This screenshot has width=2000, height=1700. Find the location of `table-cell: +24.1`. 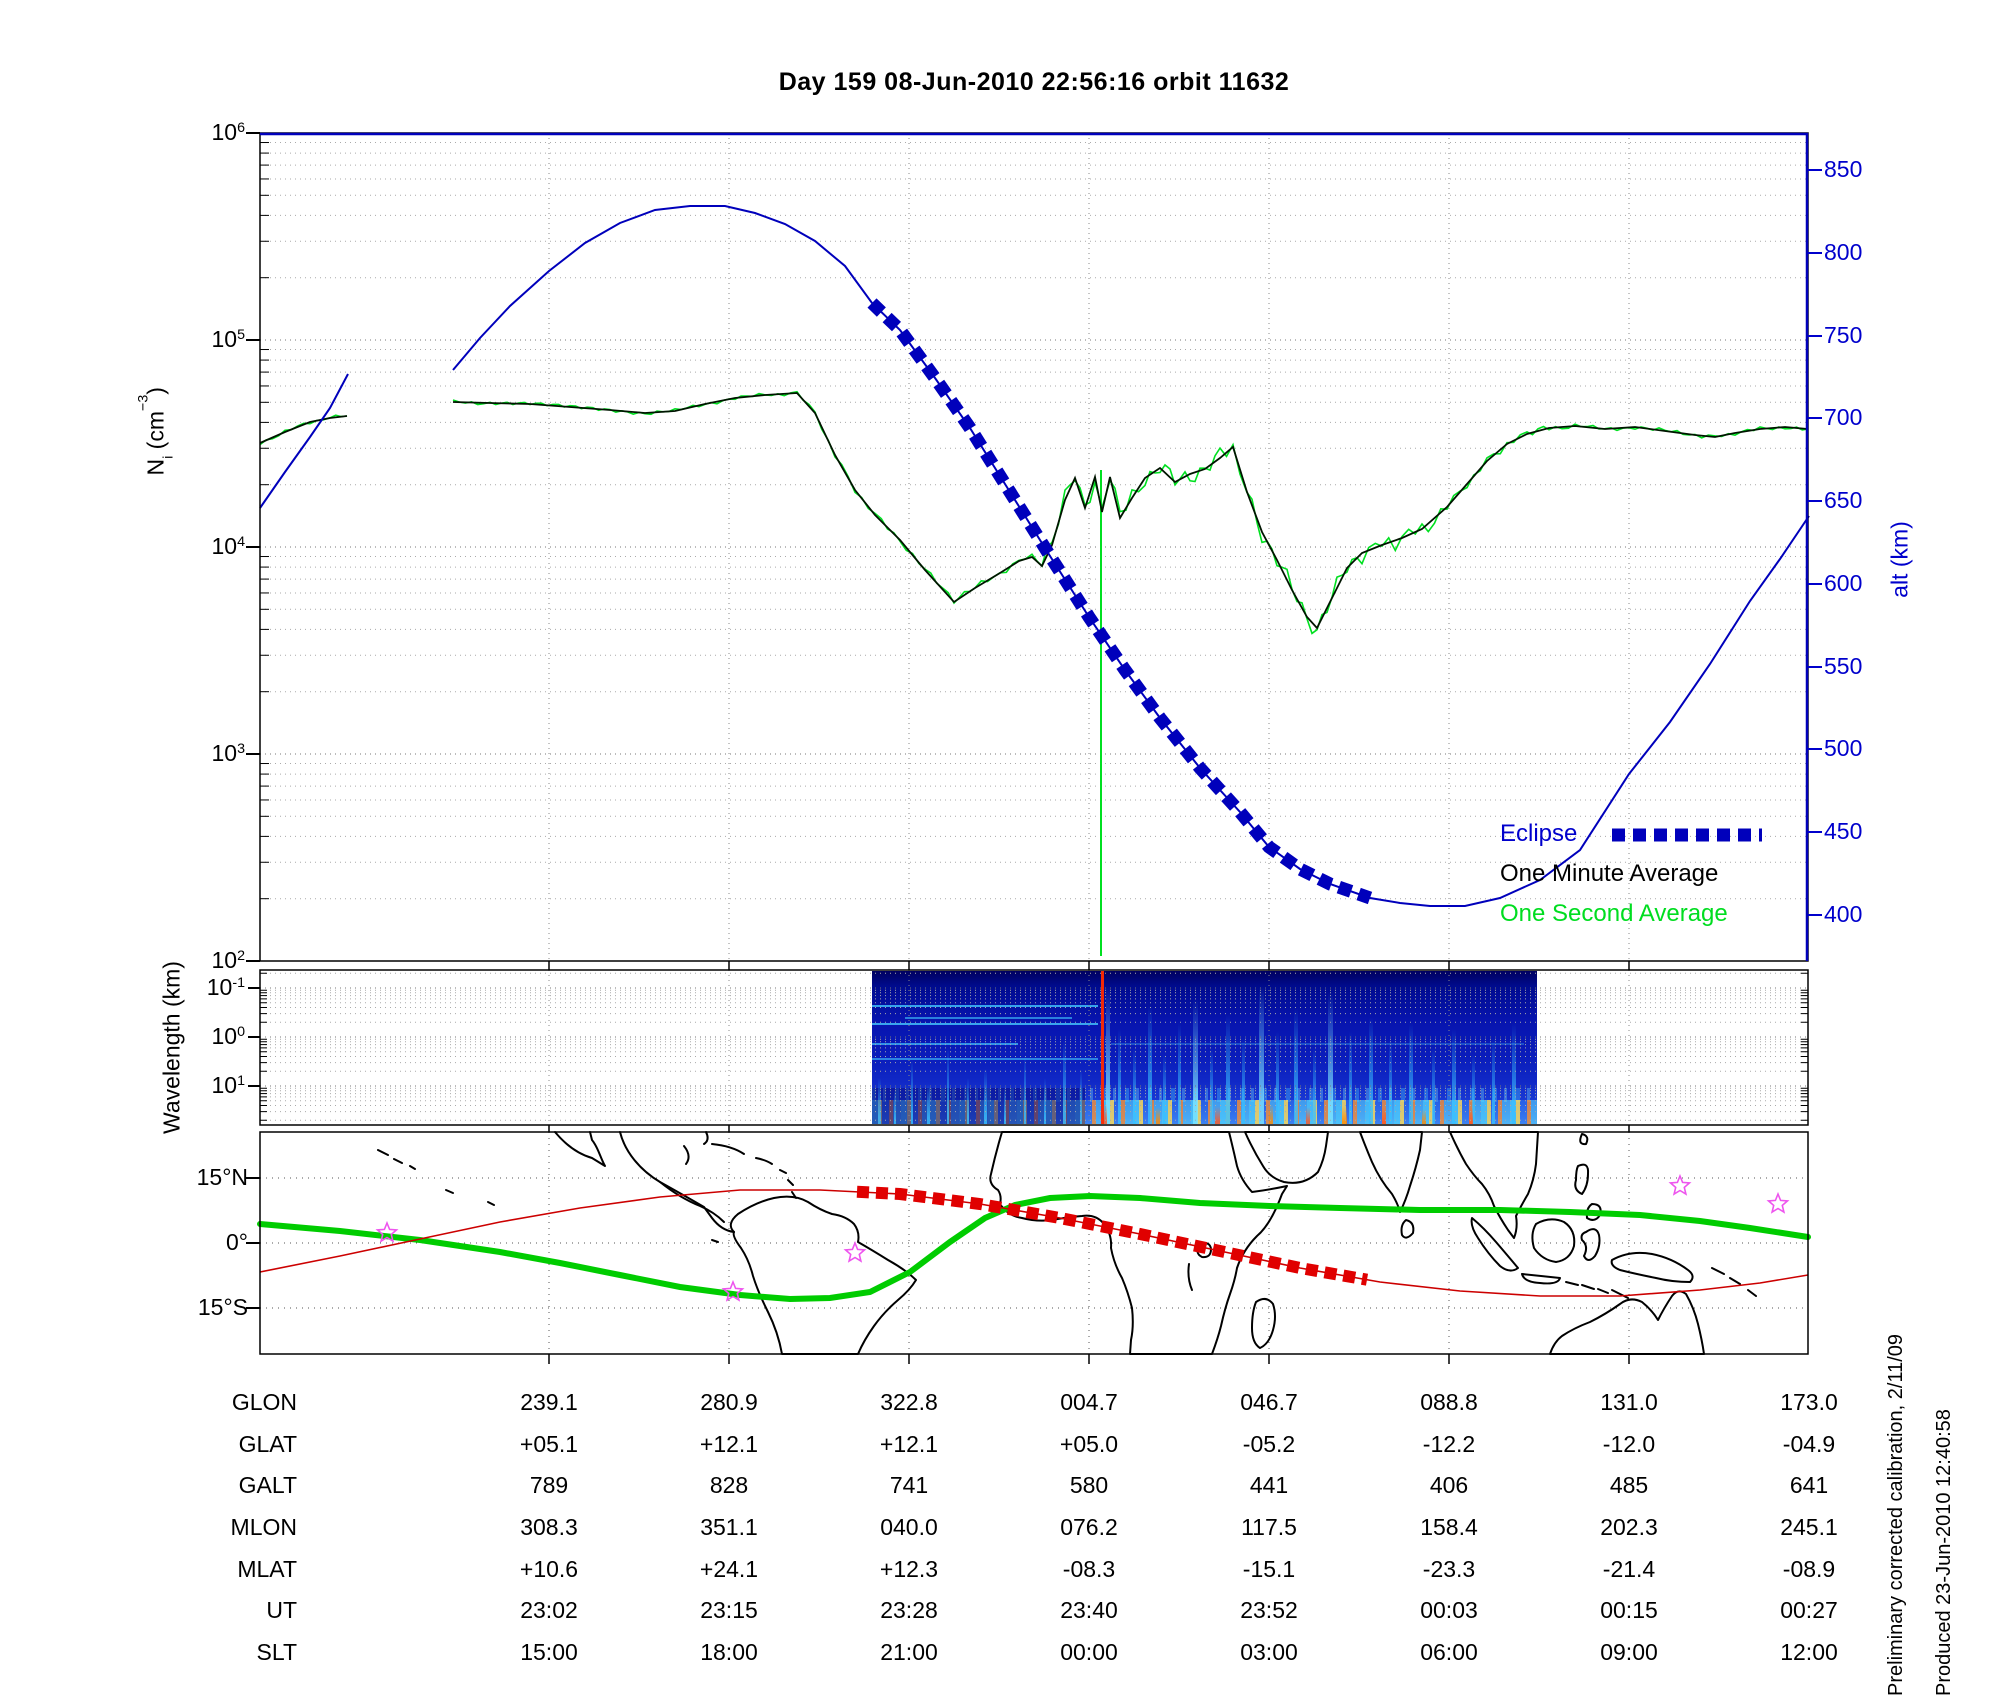

table-cell: +24.1 is located at coordinates (729, 1569).